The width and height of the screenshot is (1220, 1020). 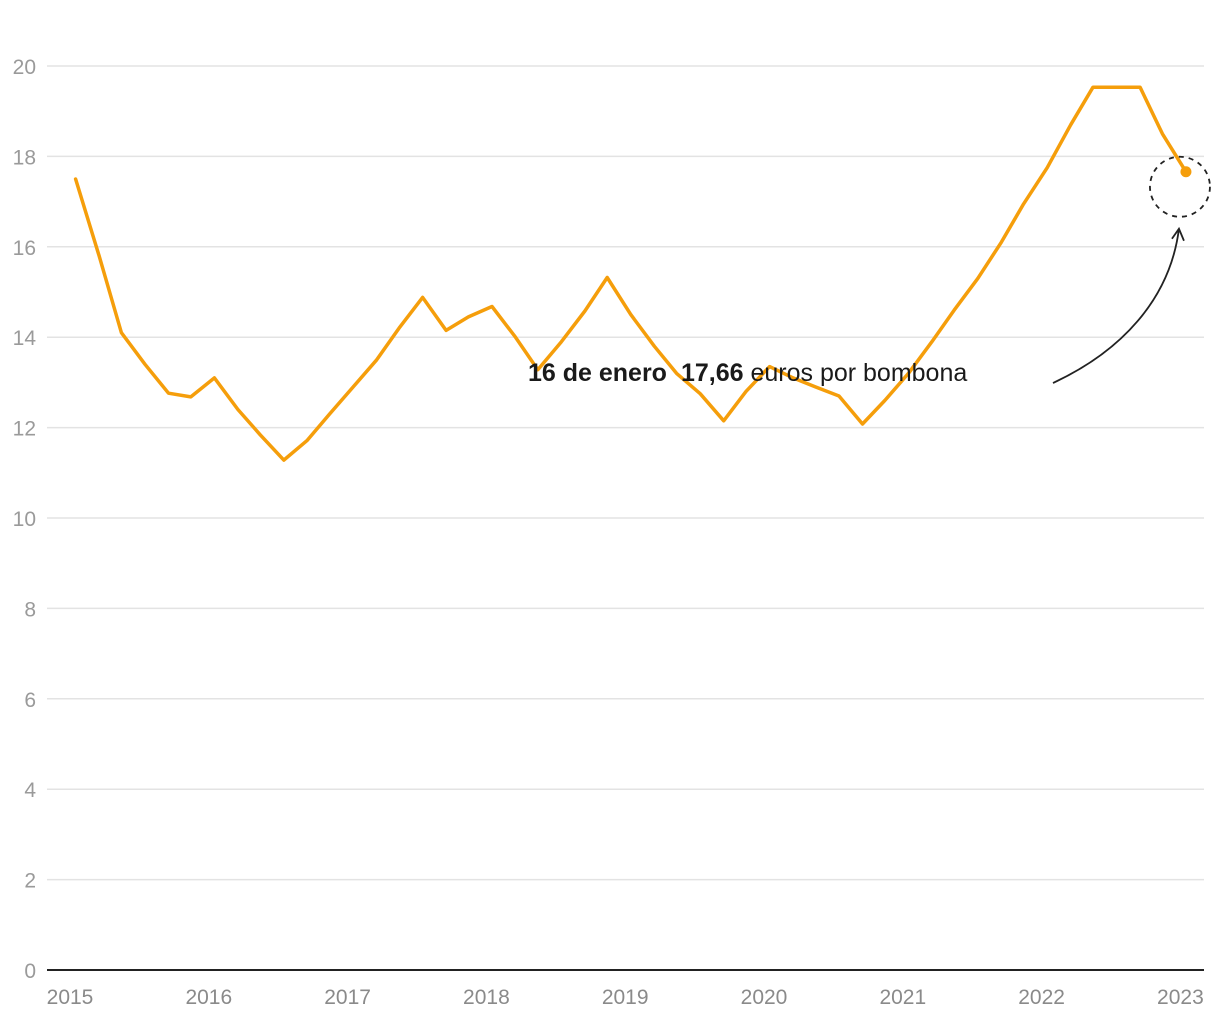 I want to click on x-tick-label: 2016, so click(x=208, y=997).